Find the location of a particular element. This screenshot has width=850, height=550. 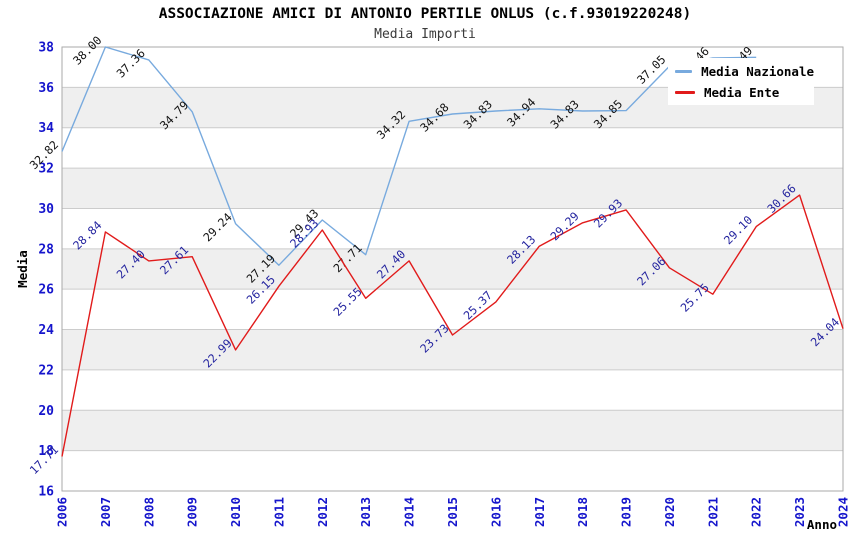

x-tick-label: 2022 is located at coordinates (756, 512).